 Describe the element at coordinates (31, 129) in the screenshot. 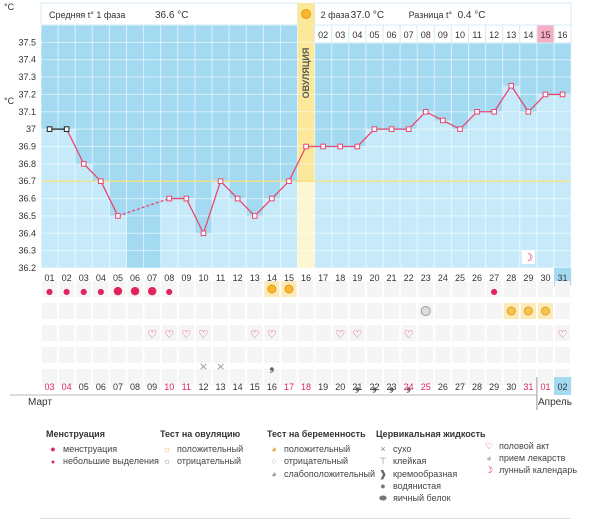

I see `y-tick-label: 37` at that location.